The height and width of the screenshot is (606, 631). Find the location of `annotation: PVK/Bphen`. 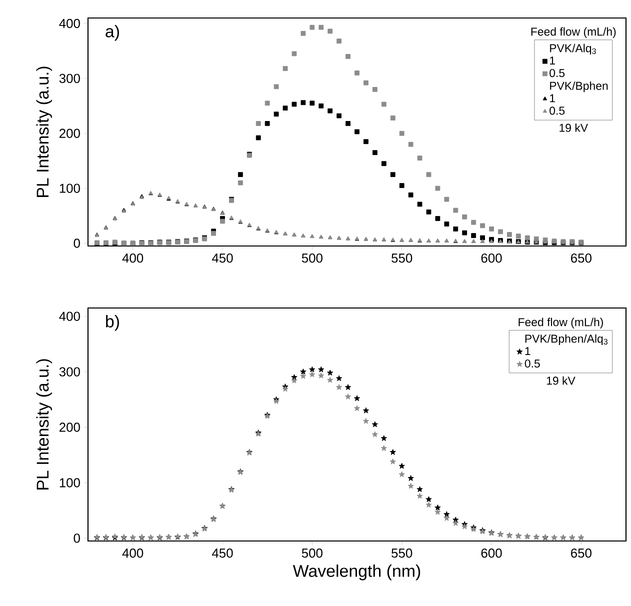

annotation: PVK/Bphen is located at coordinates (579, 86).